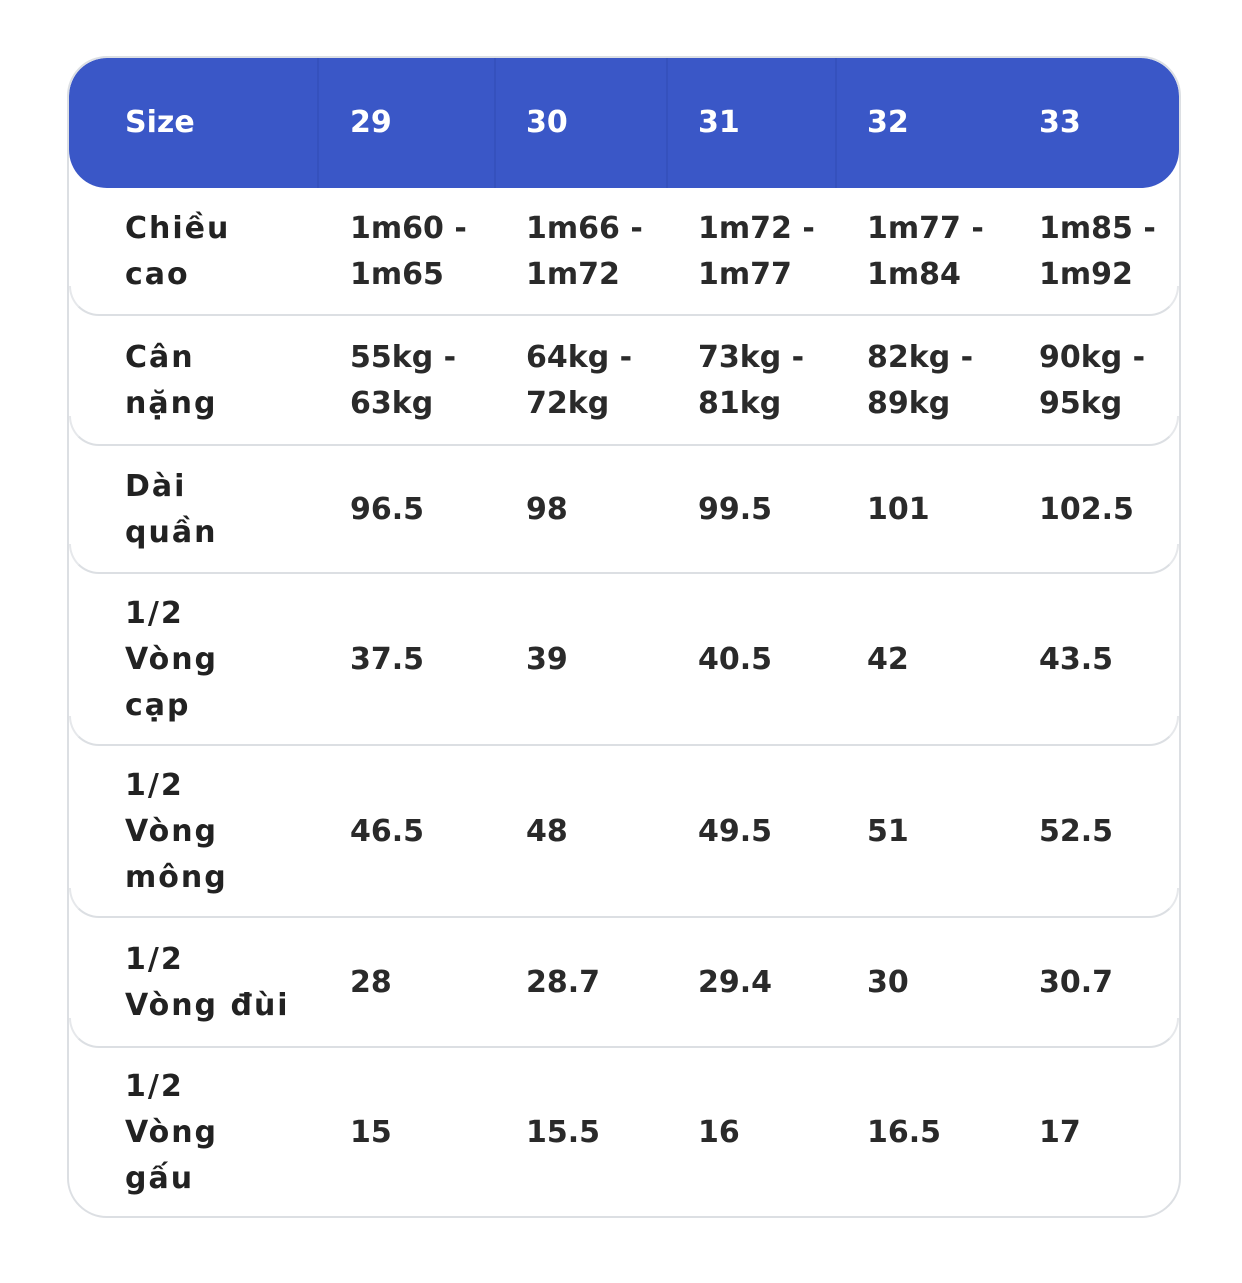 Image resolution: width=1242 pixels, height=1283 pixels. Describe the element at coordinates (220, 381) in the screenshot. I see `row-label: Cân nặng` at that location.